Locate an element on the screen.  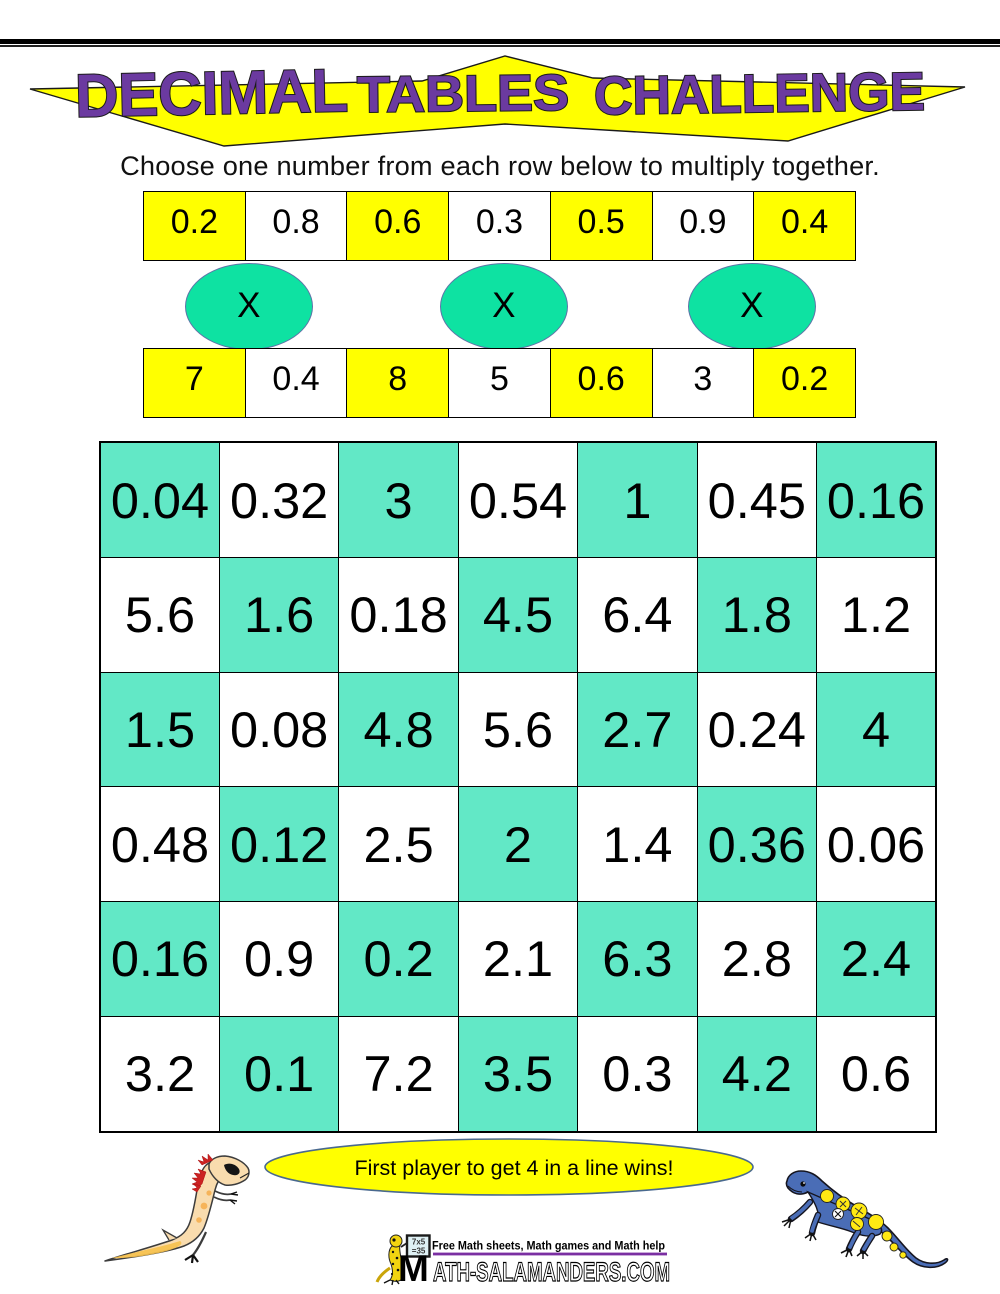
svg-text: TABLES is located at coordinates (463, 93).